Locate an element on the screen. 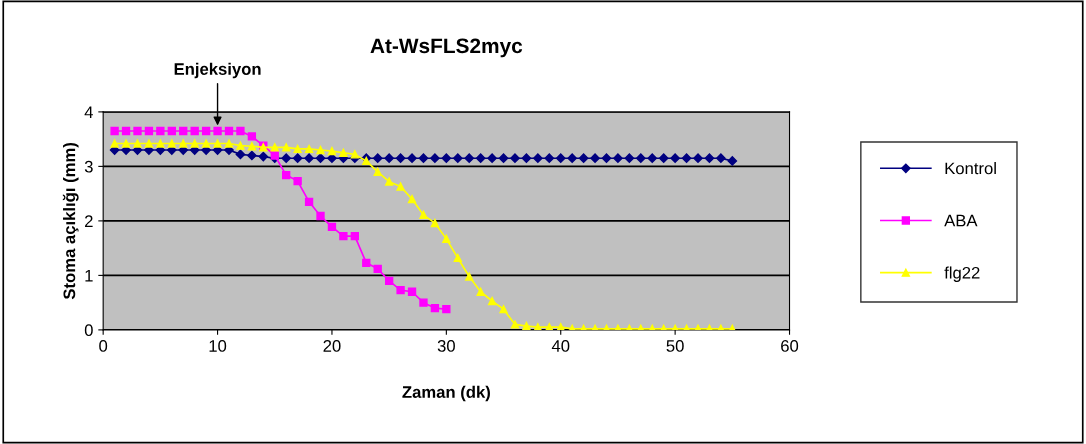  x-tick-label: 20 is located at coordinates (332, 346).